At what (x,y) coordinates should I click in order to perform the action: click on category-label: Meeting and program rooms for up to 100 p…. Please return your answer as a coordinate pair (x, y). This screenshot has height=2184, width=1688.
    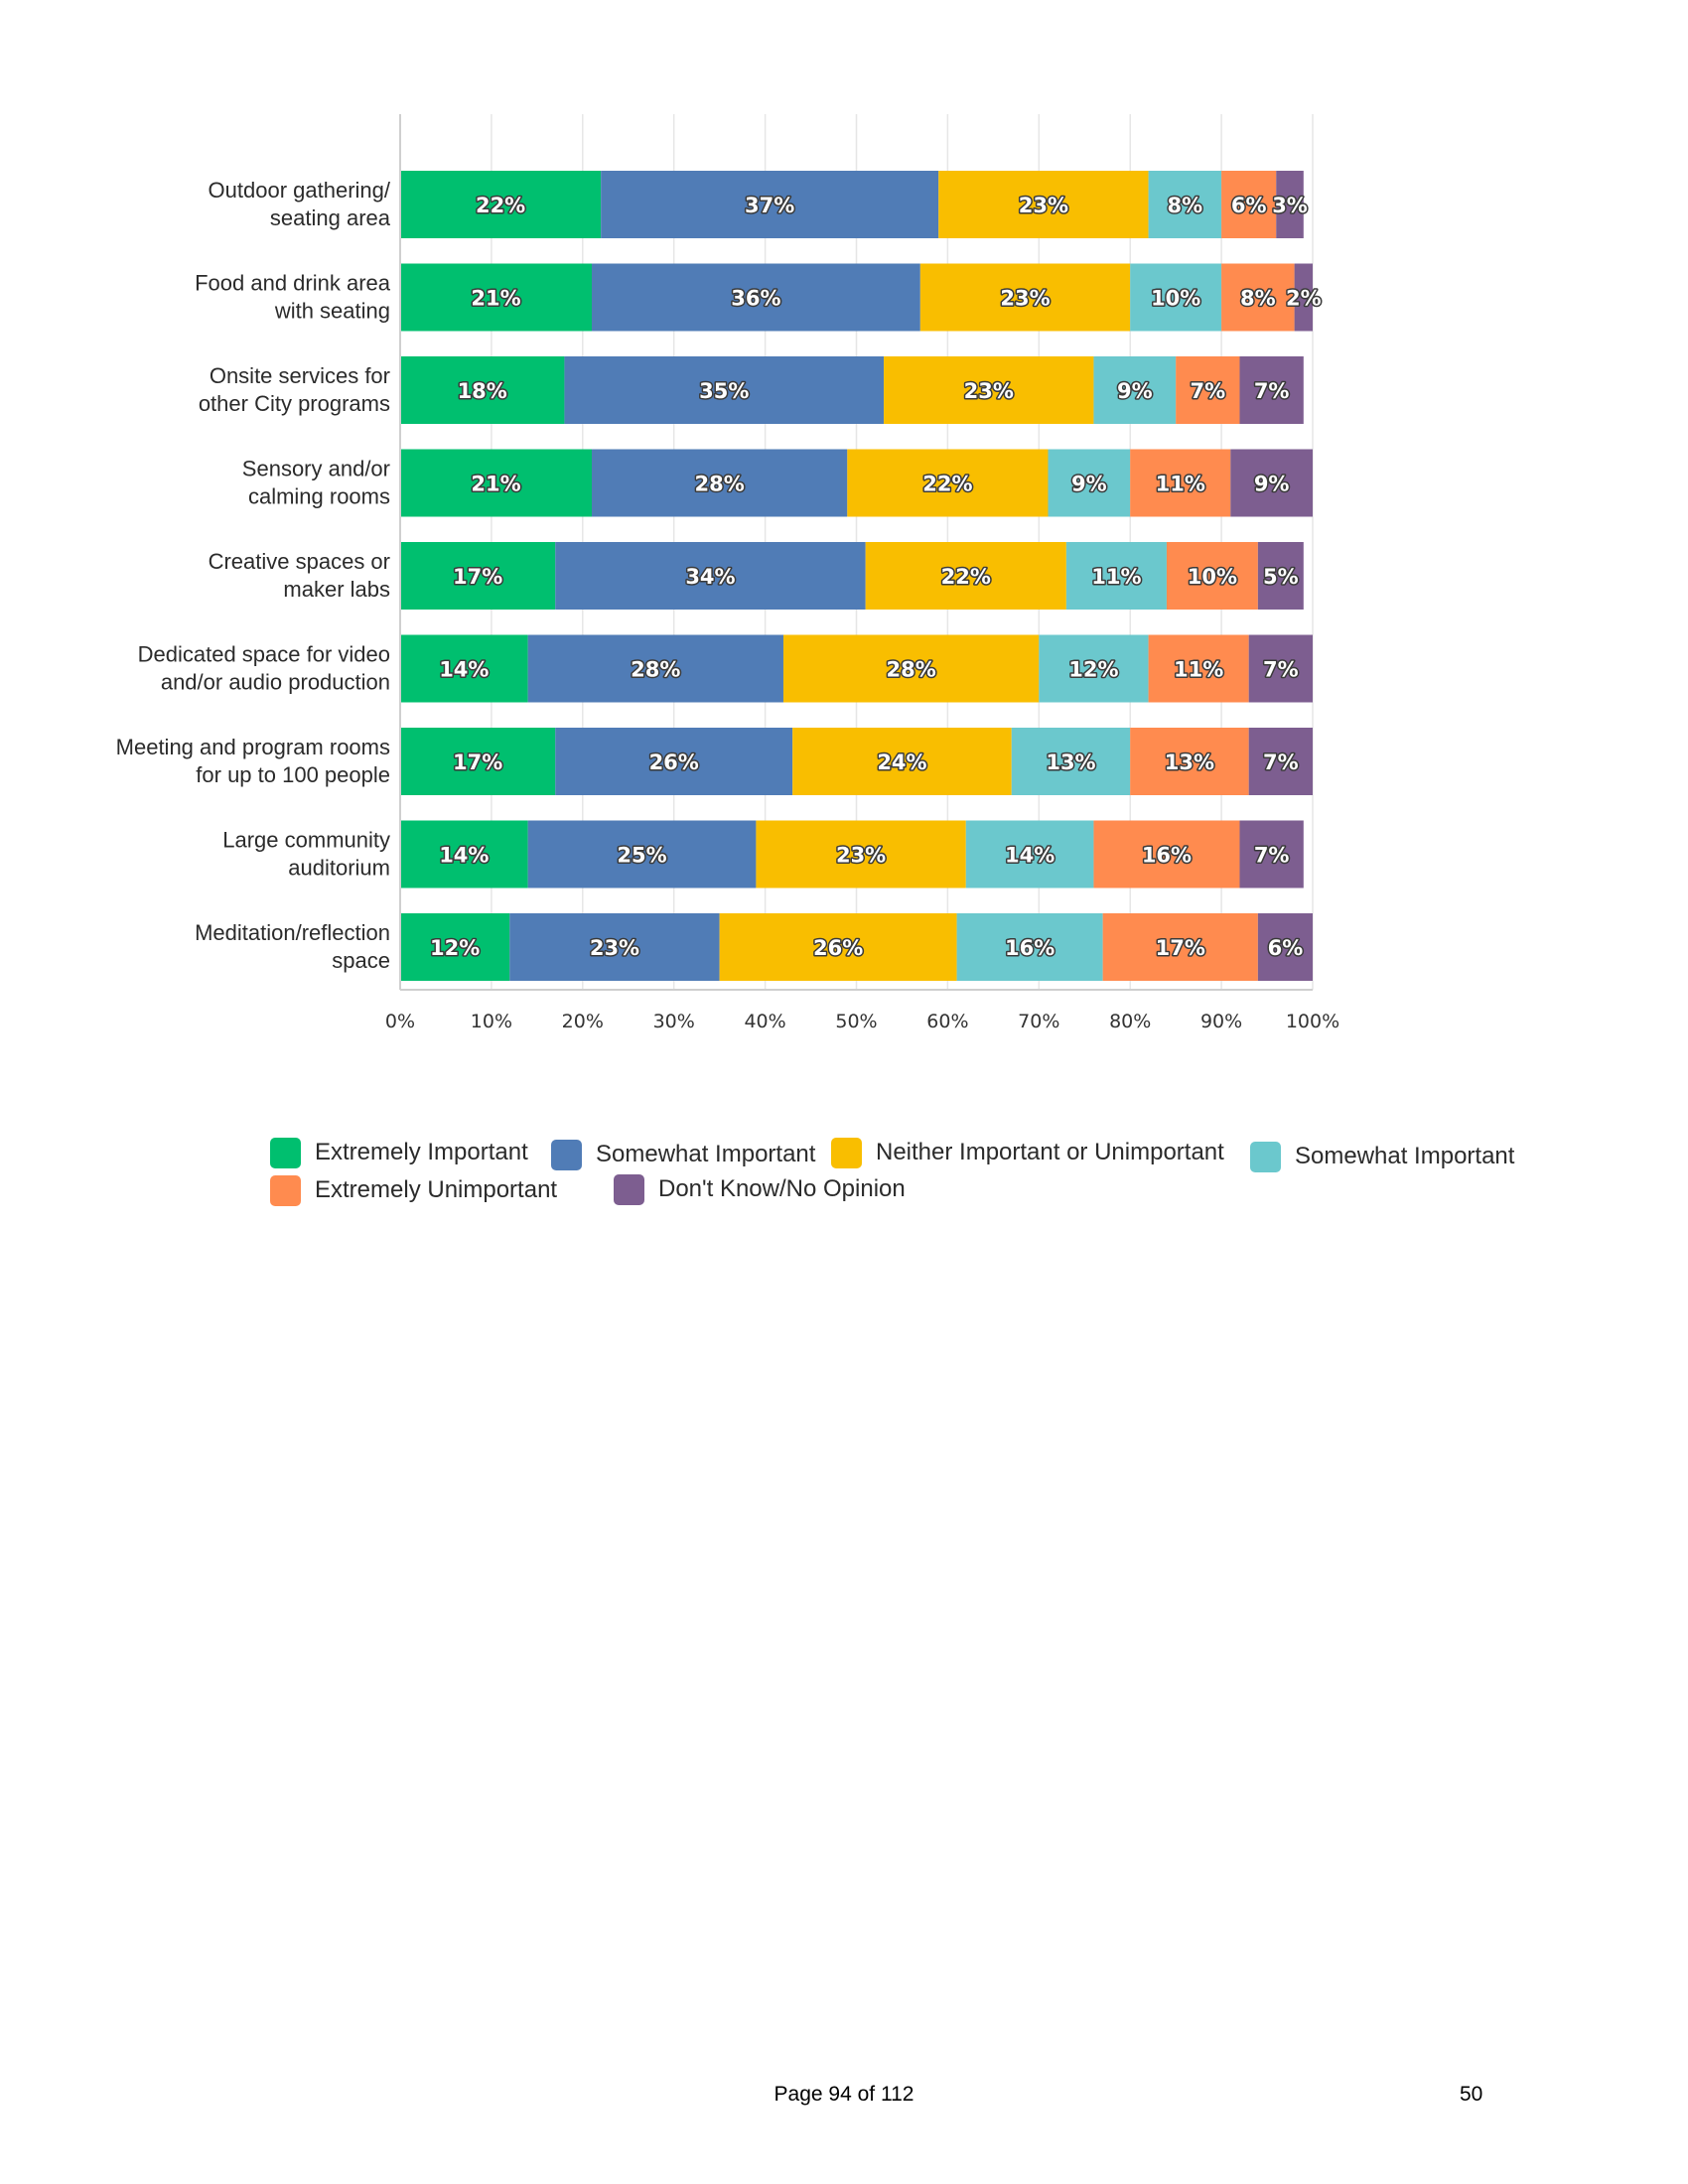
    Looking at the image, I should click on (253, 761).